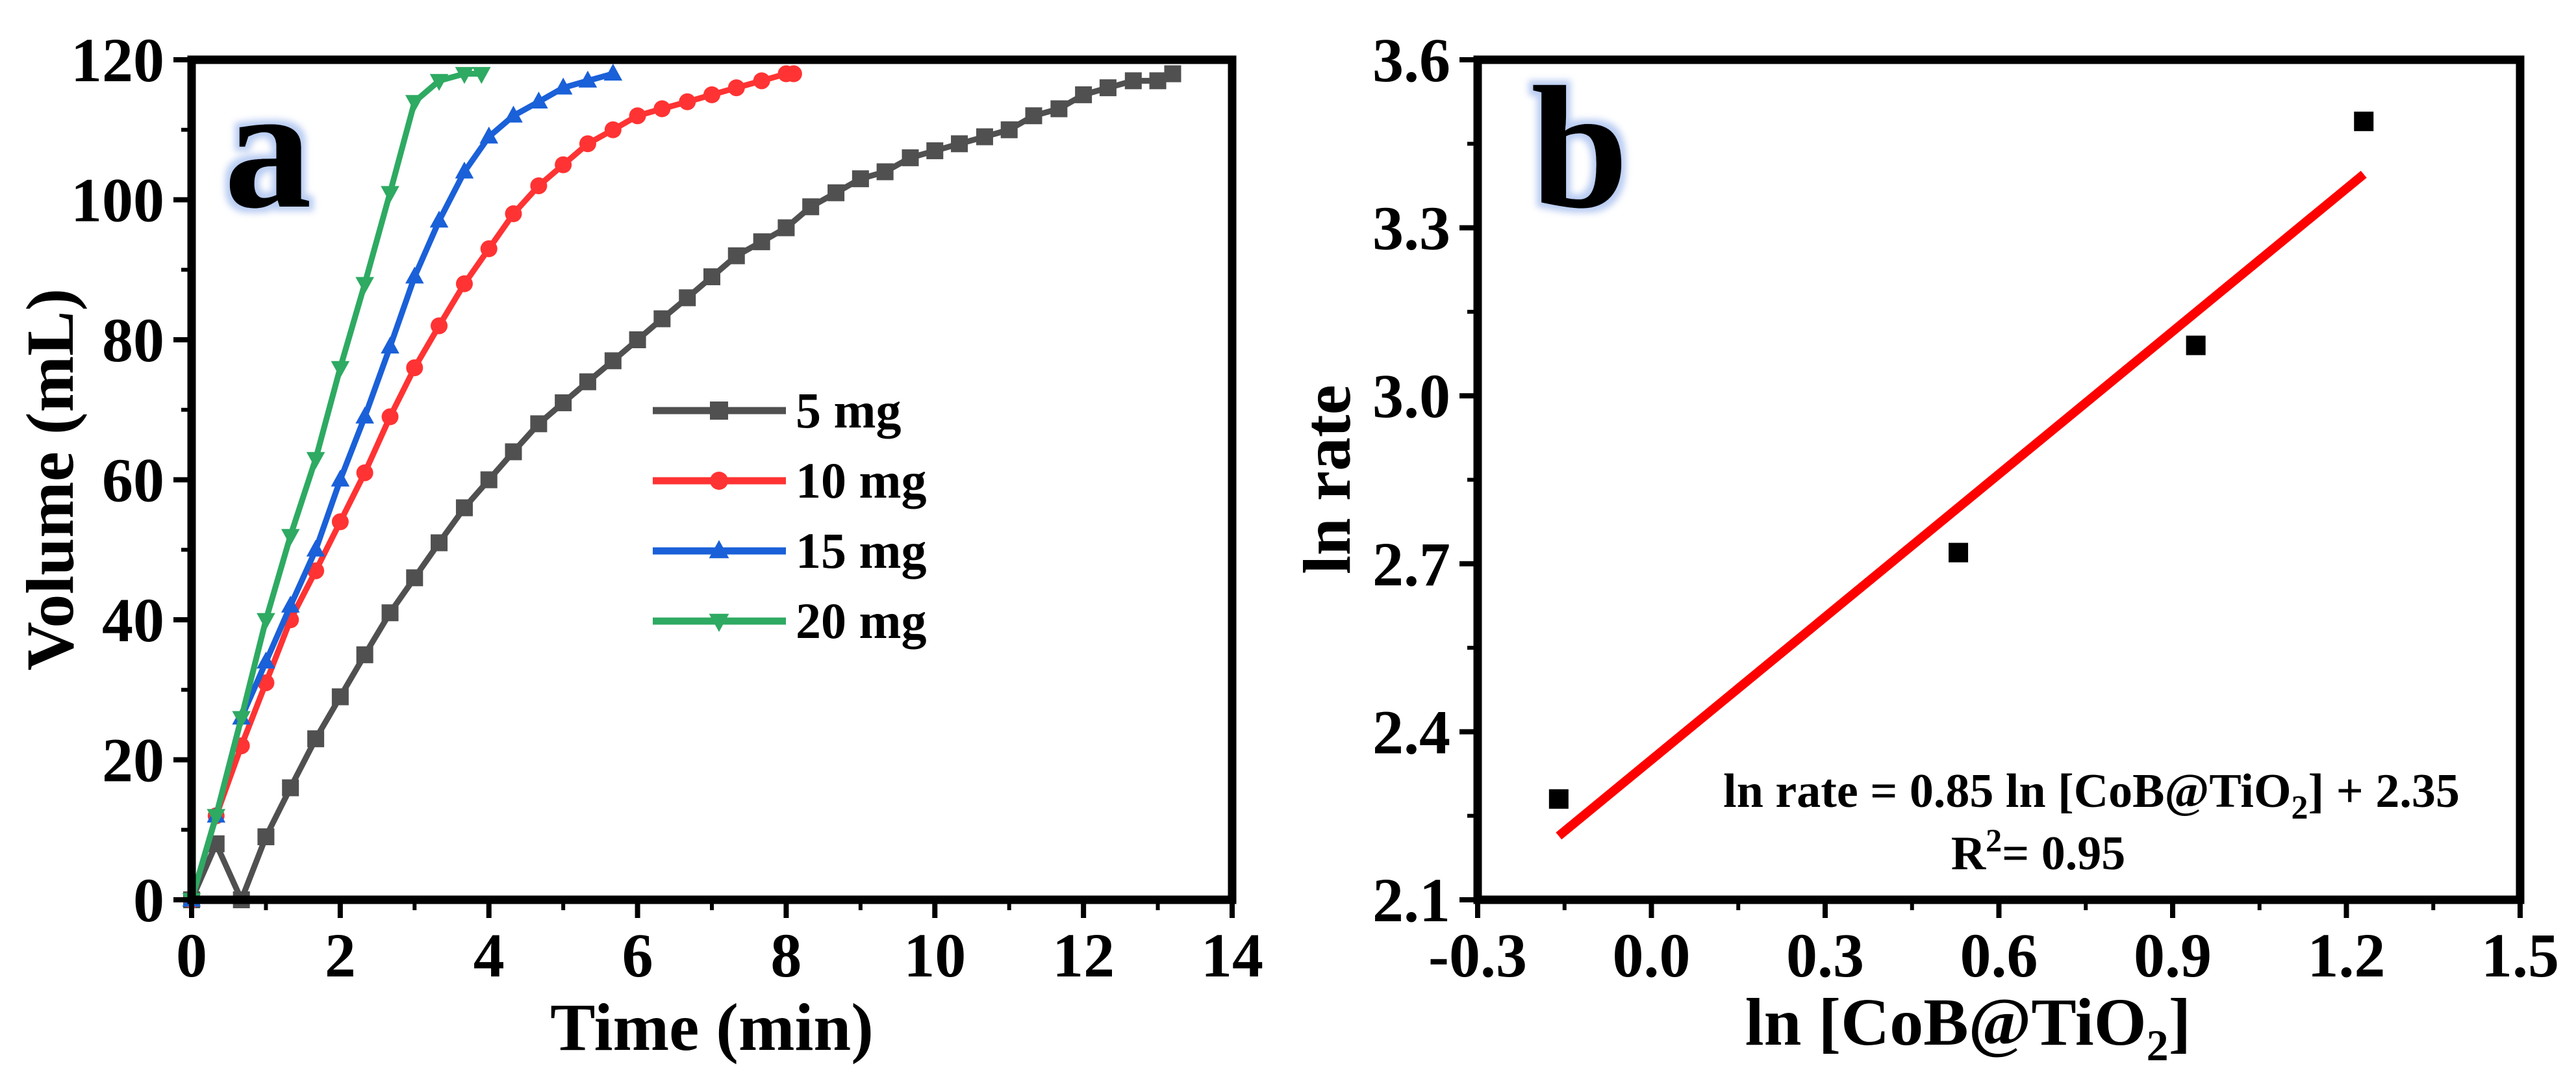 The height and width of the screenshot is (1083, 2576). I want to click on panel-a-y-ticks: 0 20 40 60 80 100 120, so click(131, 480).